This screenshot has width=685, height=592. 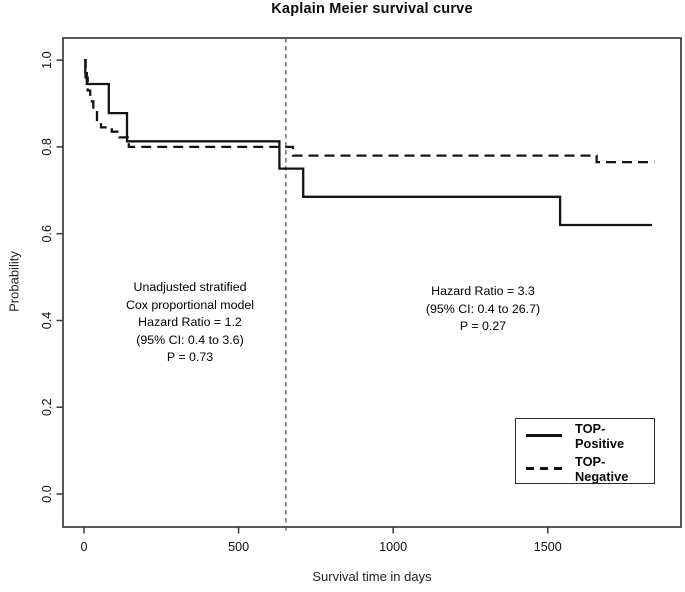 I want to click on x-tick-label: 500, so click(x=238, y=547).